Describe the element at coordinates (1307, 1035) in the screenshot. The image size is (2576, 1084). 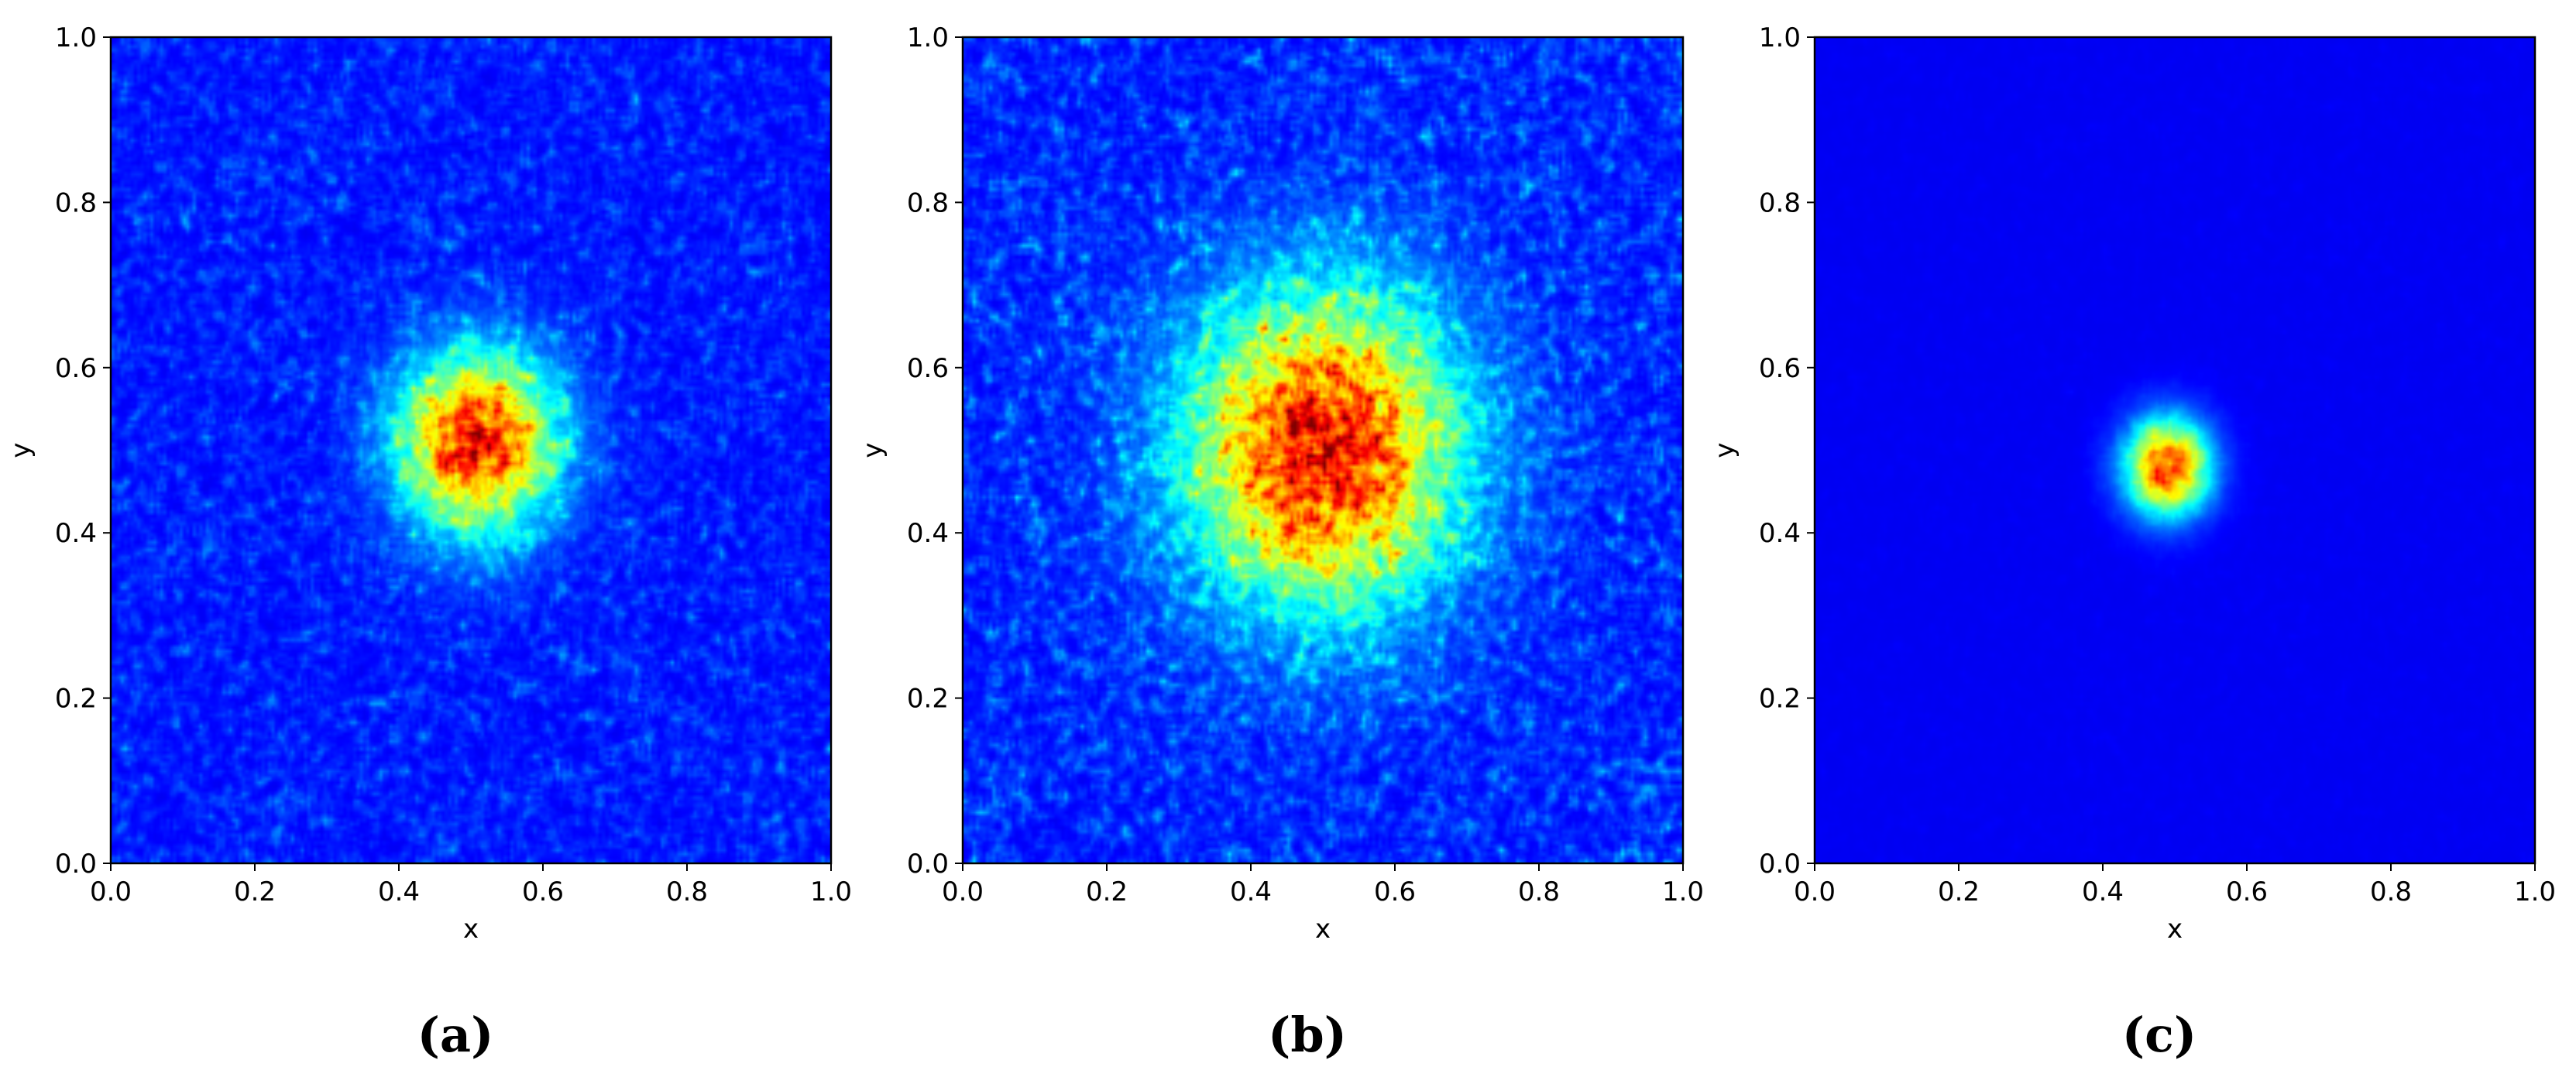
I see `subfigure-caption: (b)` at that location.